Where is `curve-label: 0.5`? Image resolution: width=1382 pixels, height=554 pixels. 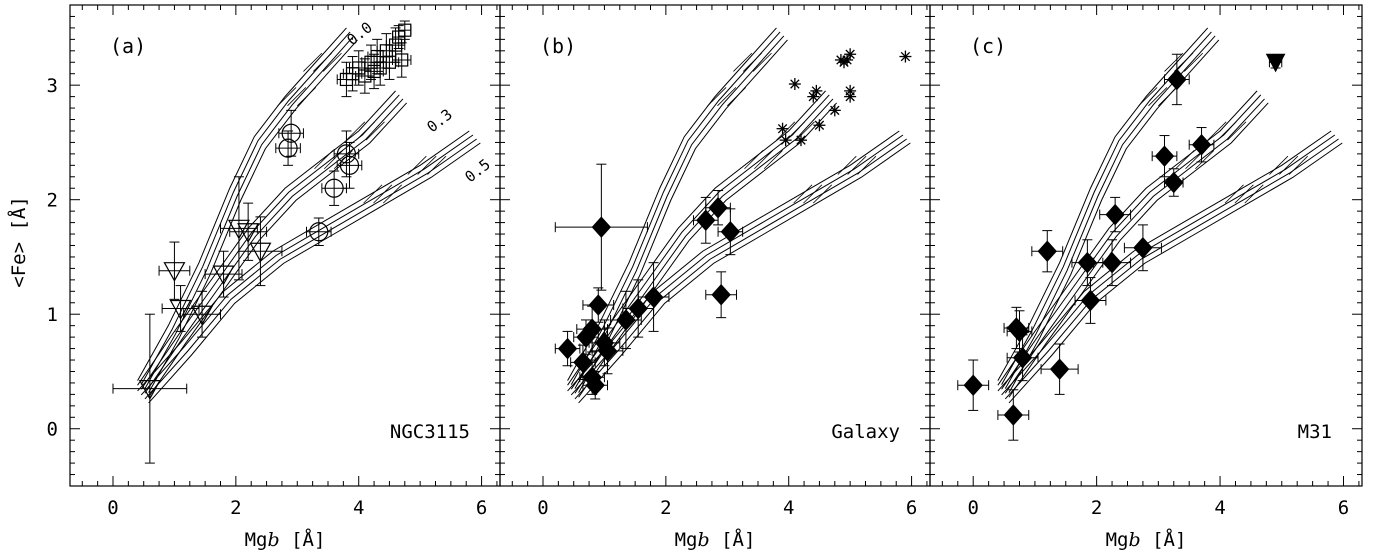 curve-label: 0.5 is located at coordinates (477, 170).